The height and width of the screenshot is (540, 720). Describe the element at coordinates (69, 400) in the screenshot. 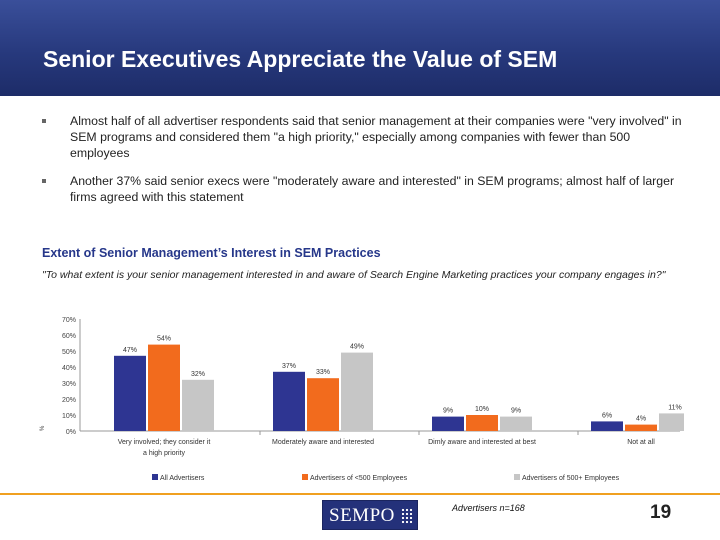

I see `y-tick-label: 20%` at that location.